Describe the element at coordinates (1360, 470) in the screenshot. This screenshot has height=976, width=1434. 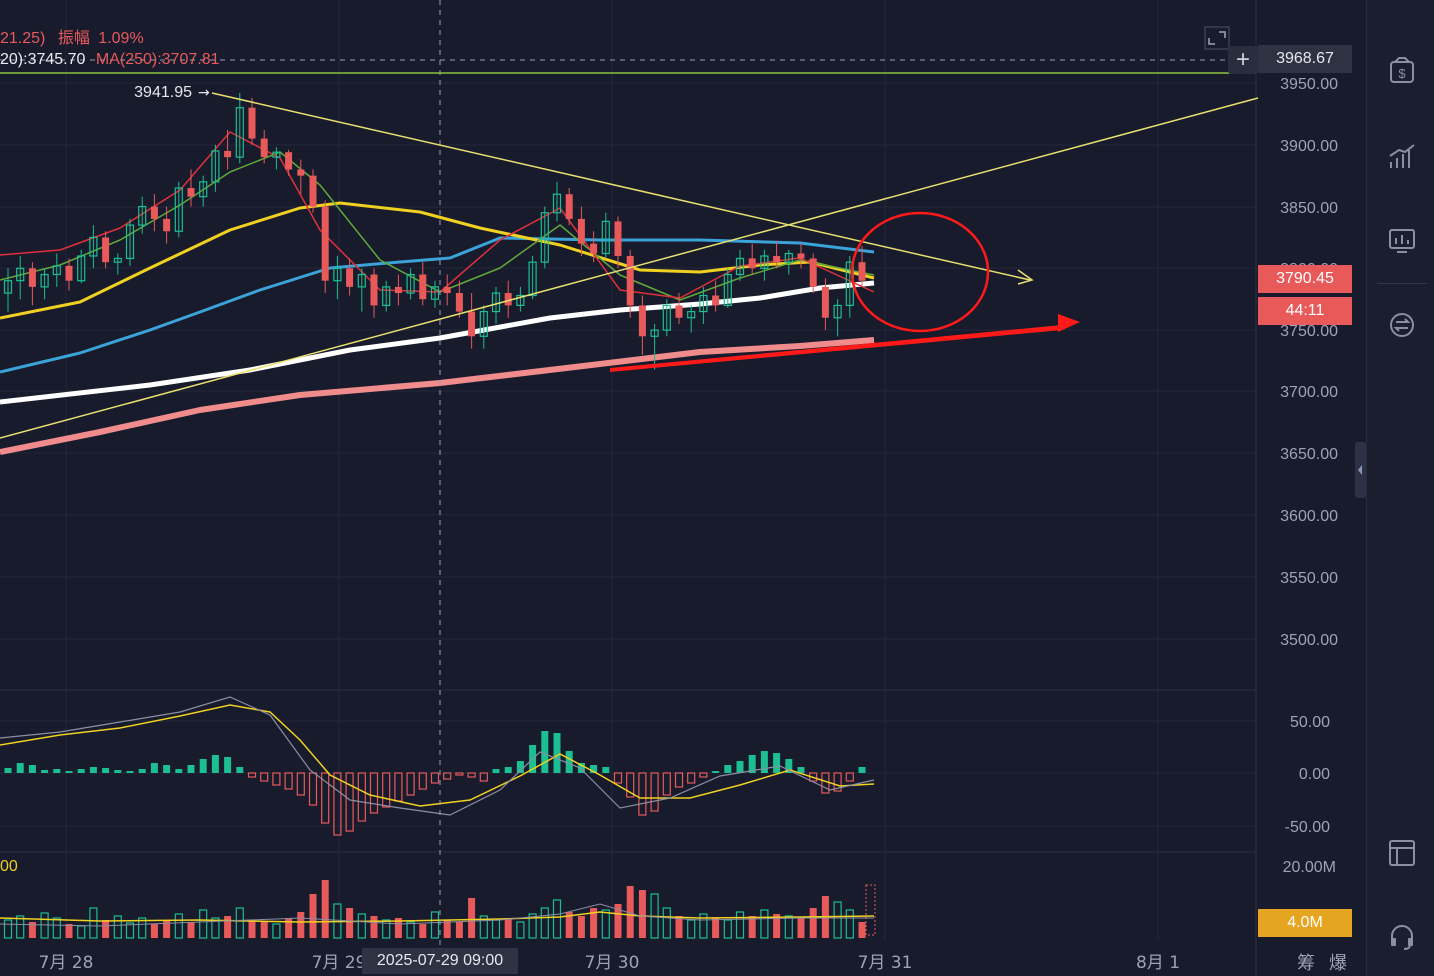
I see `sidebar-collapse-handle` at that location.